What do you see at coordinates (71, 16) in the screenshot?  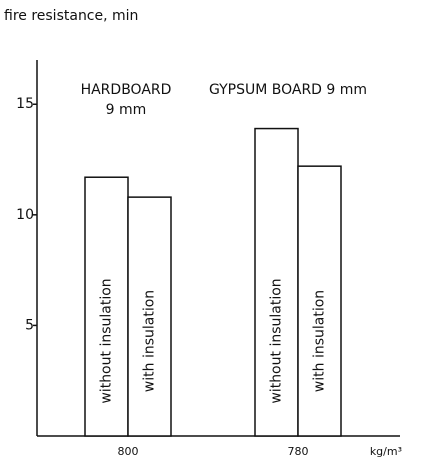 I see `y-axis-label: fire resistance, min` at bounding box center [71, 16].